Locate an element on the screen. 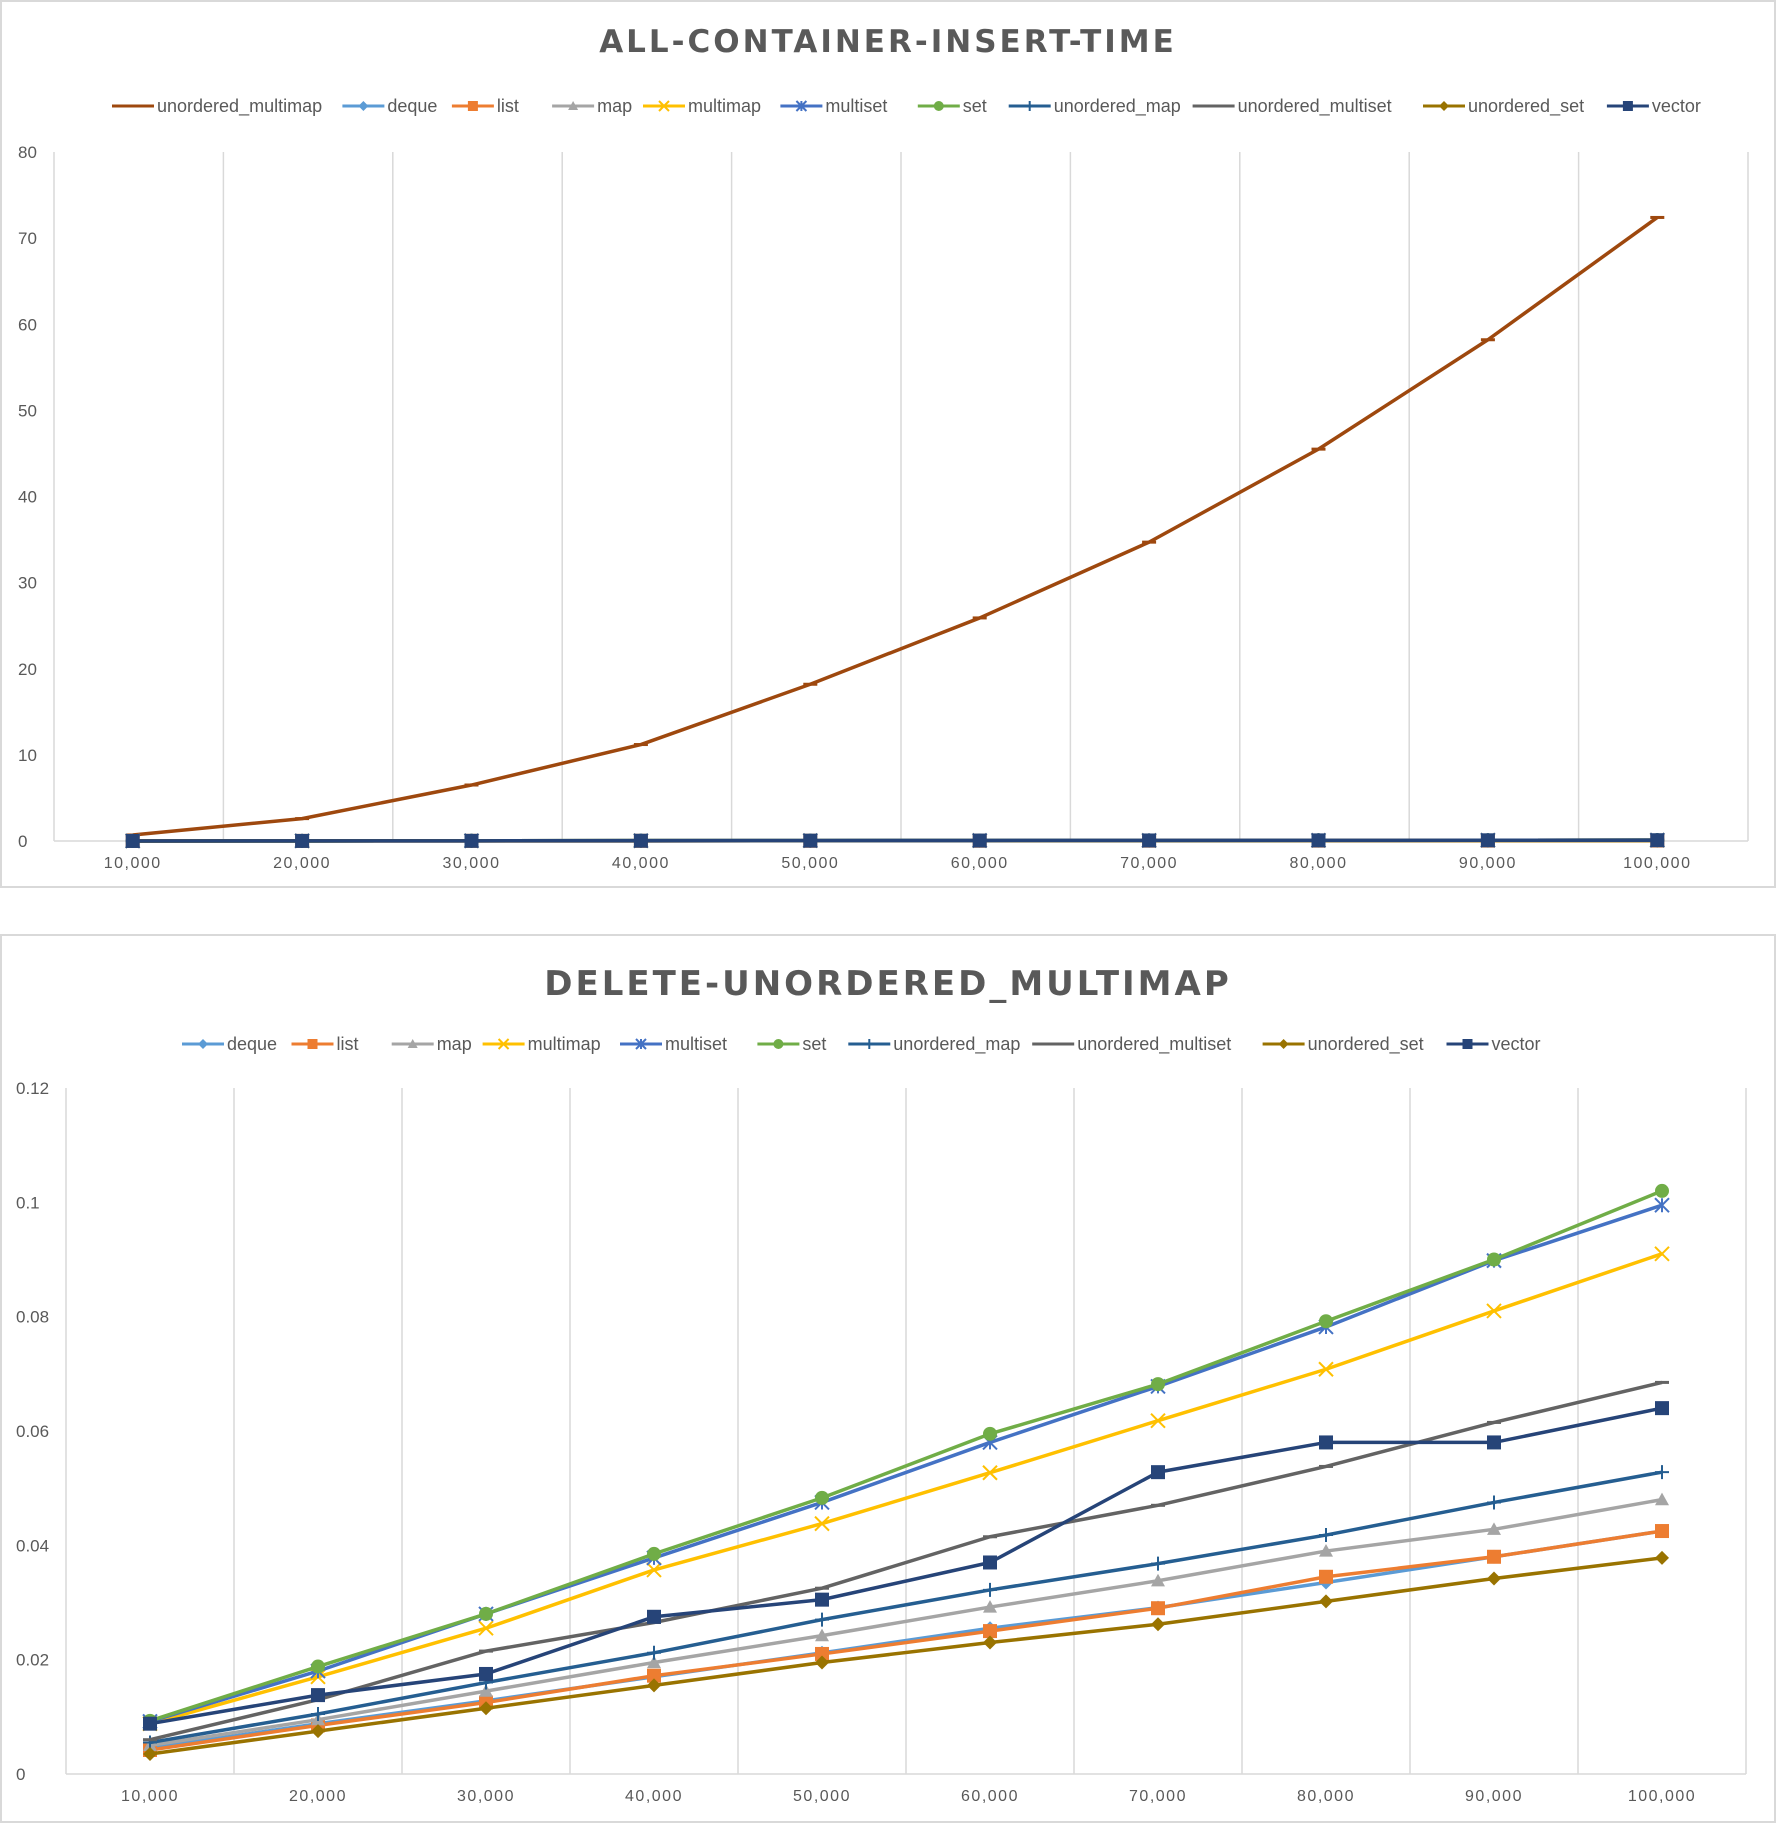 This screenshot has width=1776, height=1825. legend-label: unordered_multiset is located at coordinates (1154, 1044).